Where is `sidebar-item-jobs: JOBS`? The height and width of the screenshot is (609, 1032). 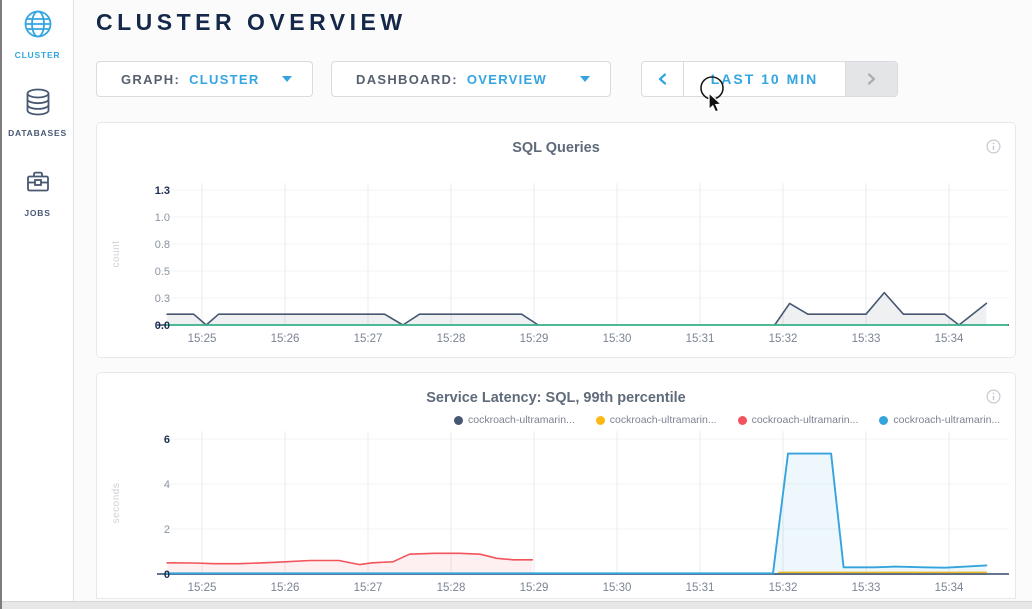 sidebar-item-jobs: JOBS is located at coordinates (37, 192).